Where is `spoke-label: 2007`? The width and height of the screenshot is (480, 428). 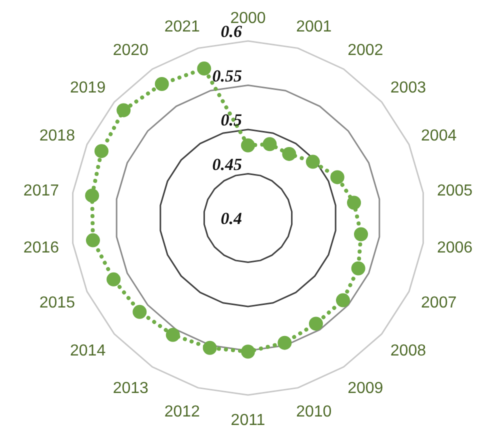
spoke-label: 2007 is located at coordinates (439, 303).